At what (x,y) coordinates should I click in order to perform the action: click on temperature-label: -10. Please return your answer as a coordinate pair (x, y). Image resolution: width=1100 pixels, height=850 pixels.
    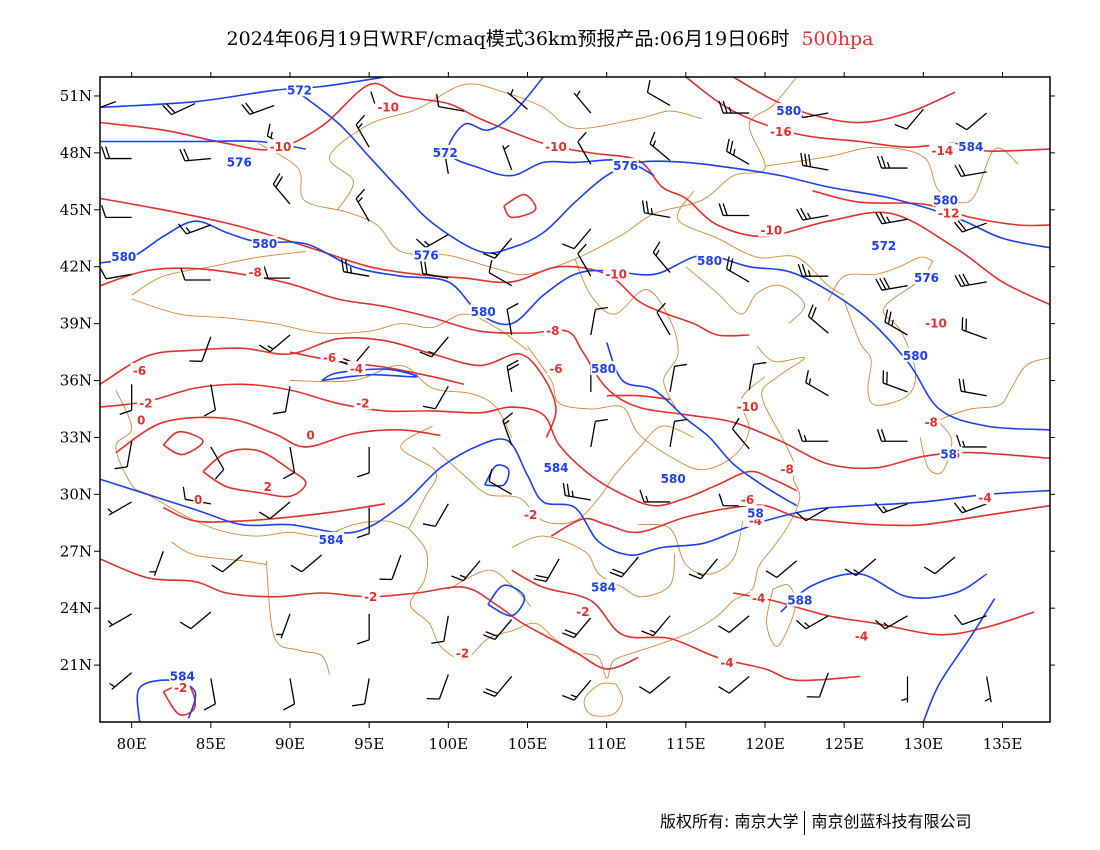
    Looking at the image, I should click on (556, 147).